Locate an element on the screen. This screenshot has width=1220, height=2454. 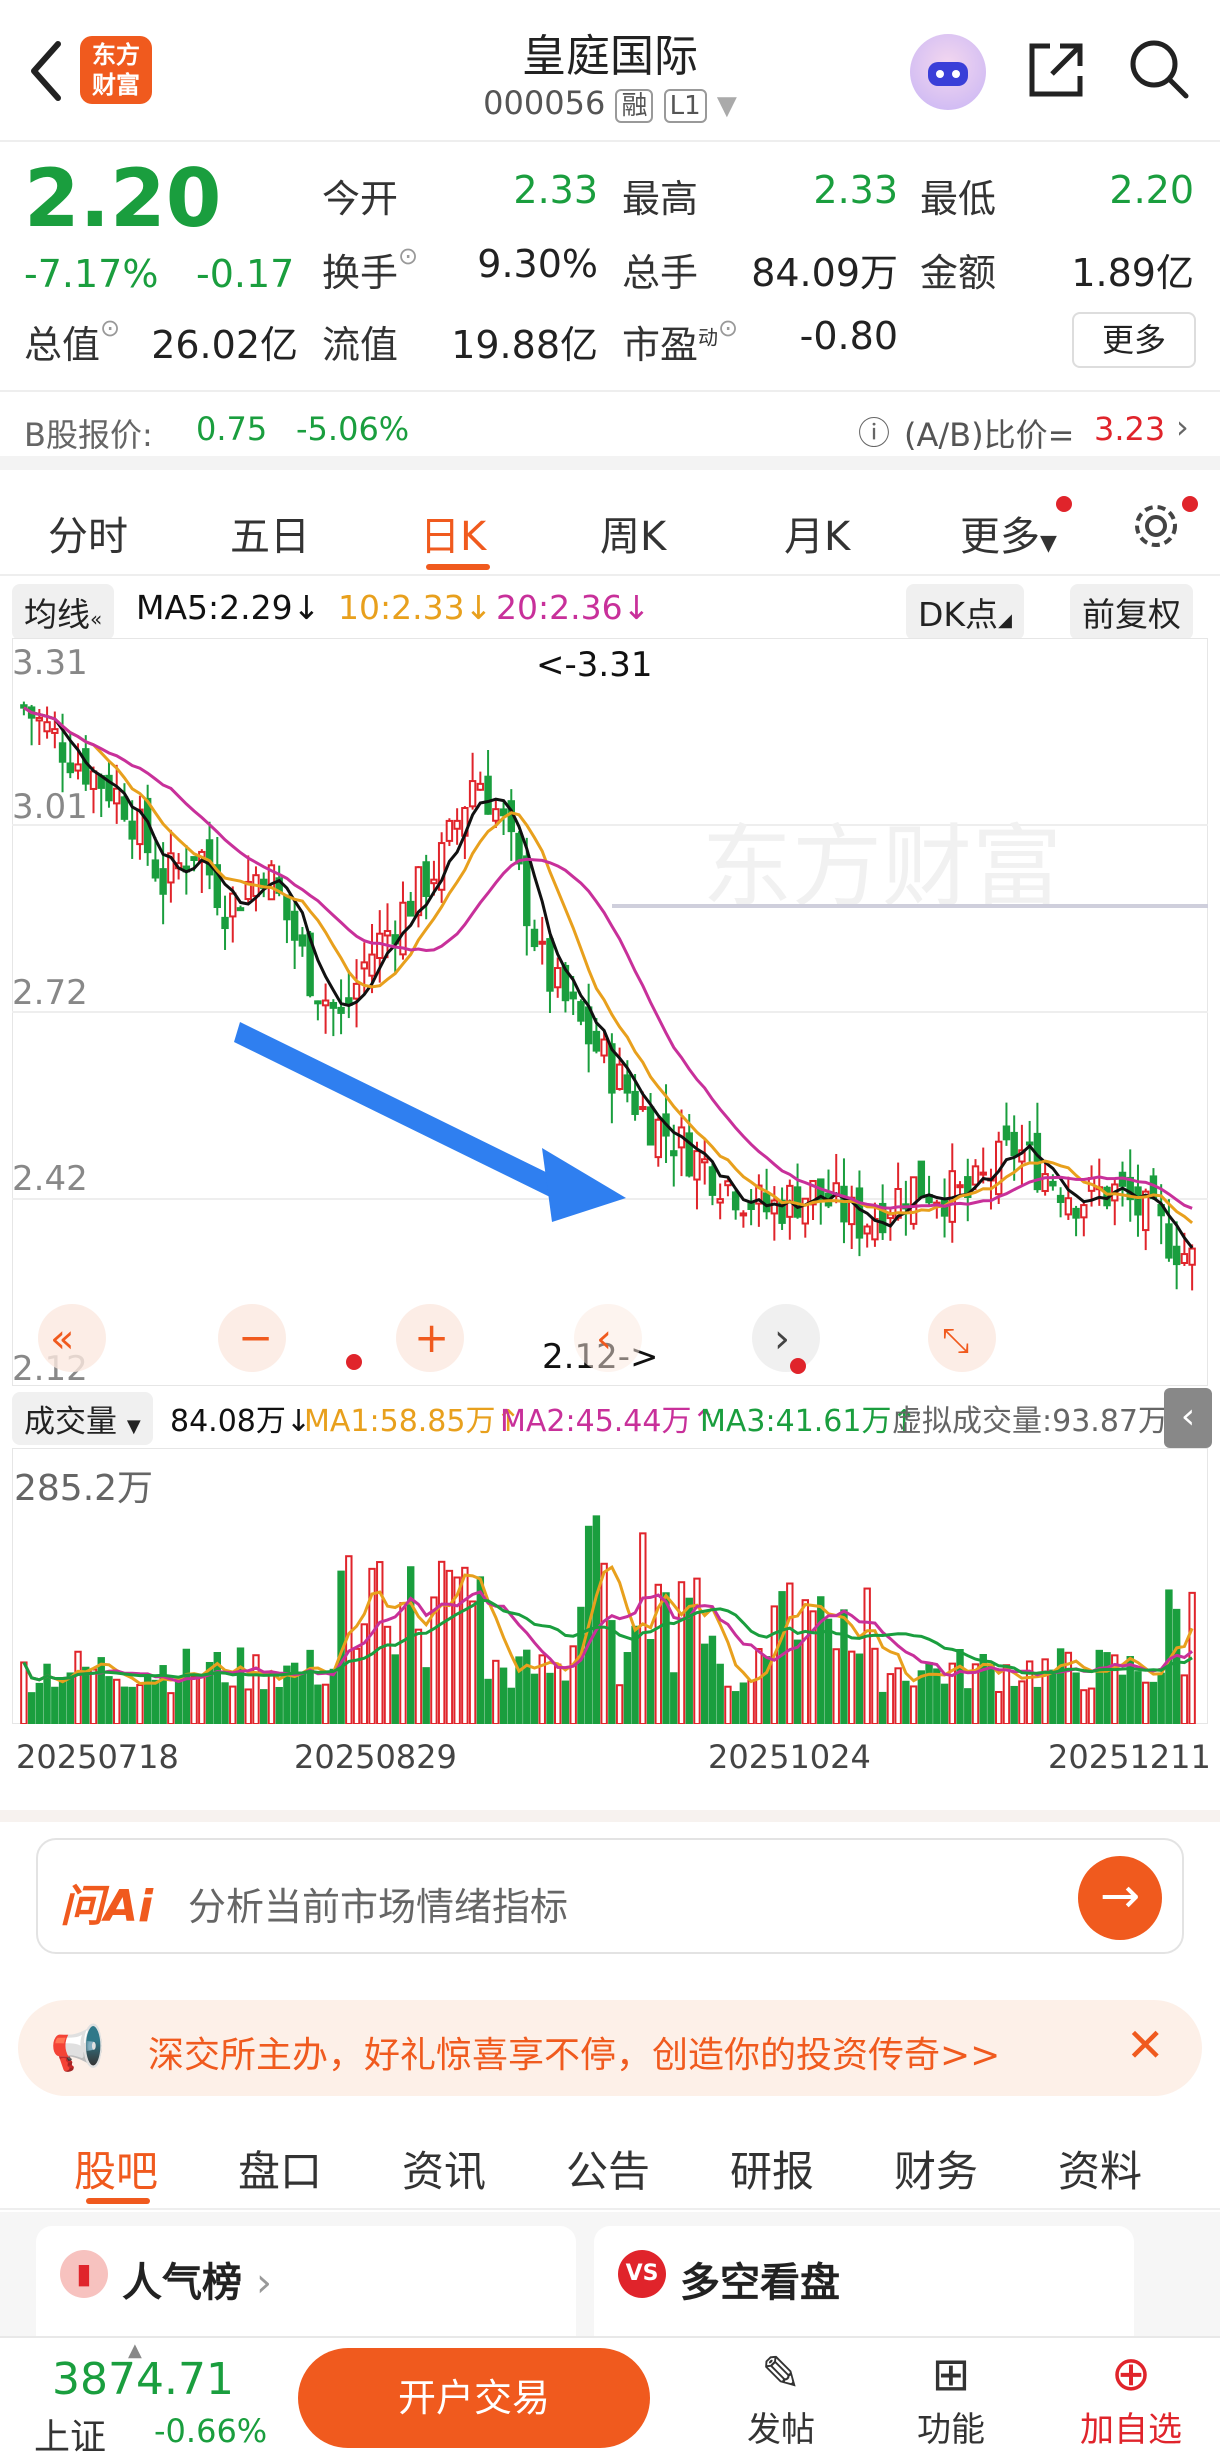
high-annotation: <-3.31 is located at coordinates (594, 665).